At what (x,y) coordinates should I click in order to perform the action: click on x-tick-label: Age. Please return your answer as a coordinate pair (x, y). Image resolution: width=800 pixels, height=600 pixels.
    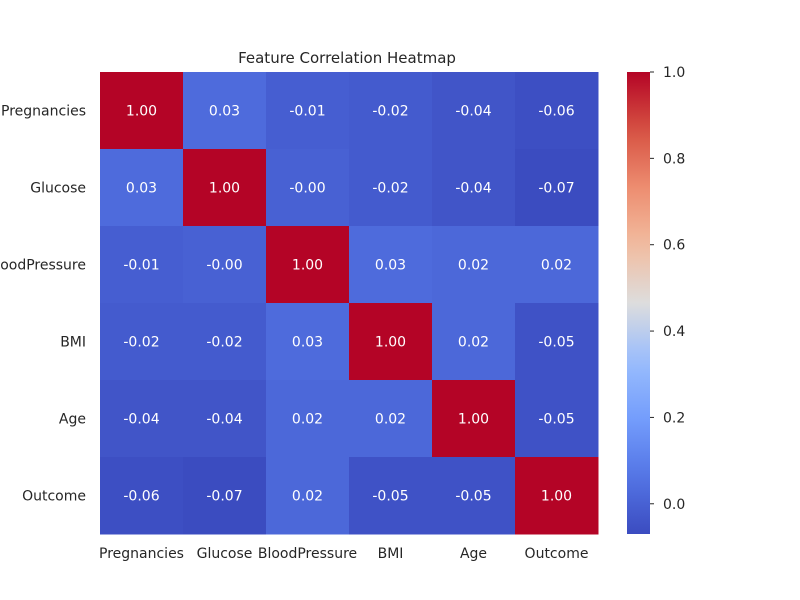
    Looking at the image, I should click on (473, 554).